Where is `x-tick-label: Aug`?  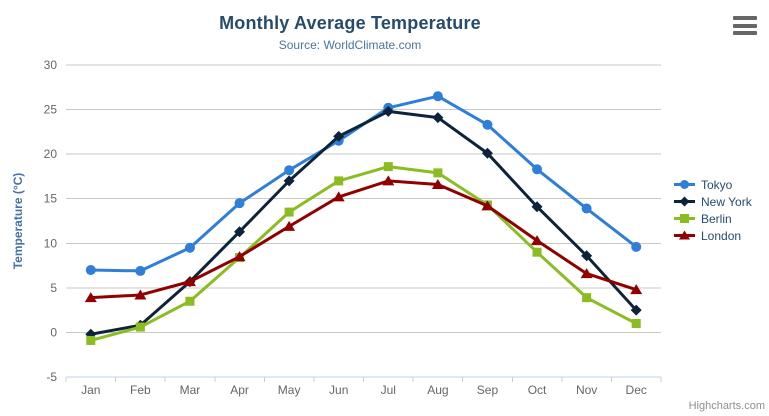 x-tick-label: Aug is located at coordinates (437, 390).